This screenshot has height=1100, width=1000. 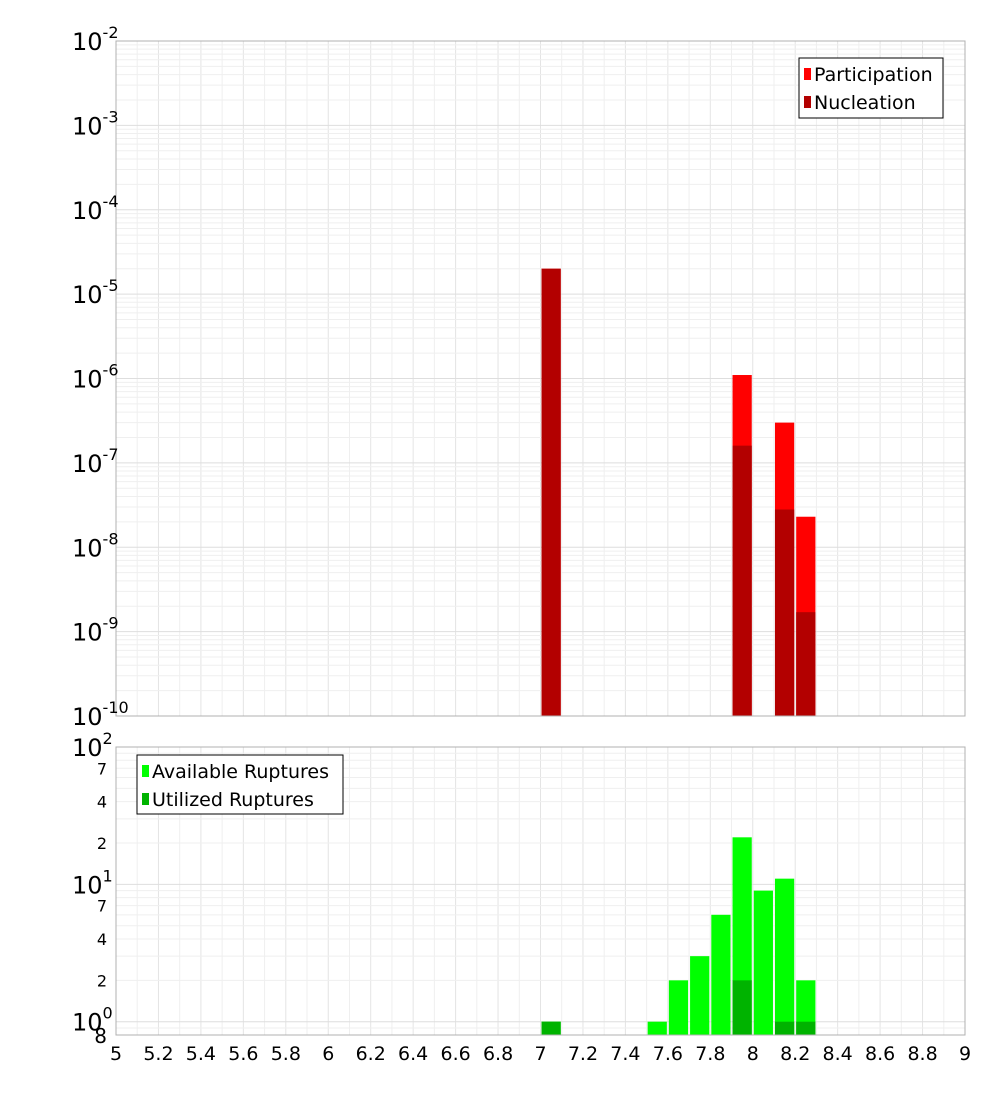 What do you see at coordinates (111, 201) in the screenshot?
I see `y-tick-exponent: -4` at bounding box center [111, 201].